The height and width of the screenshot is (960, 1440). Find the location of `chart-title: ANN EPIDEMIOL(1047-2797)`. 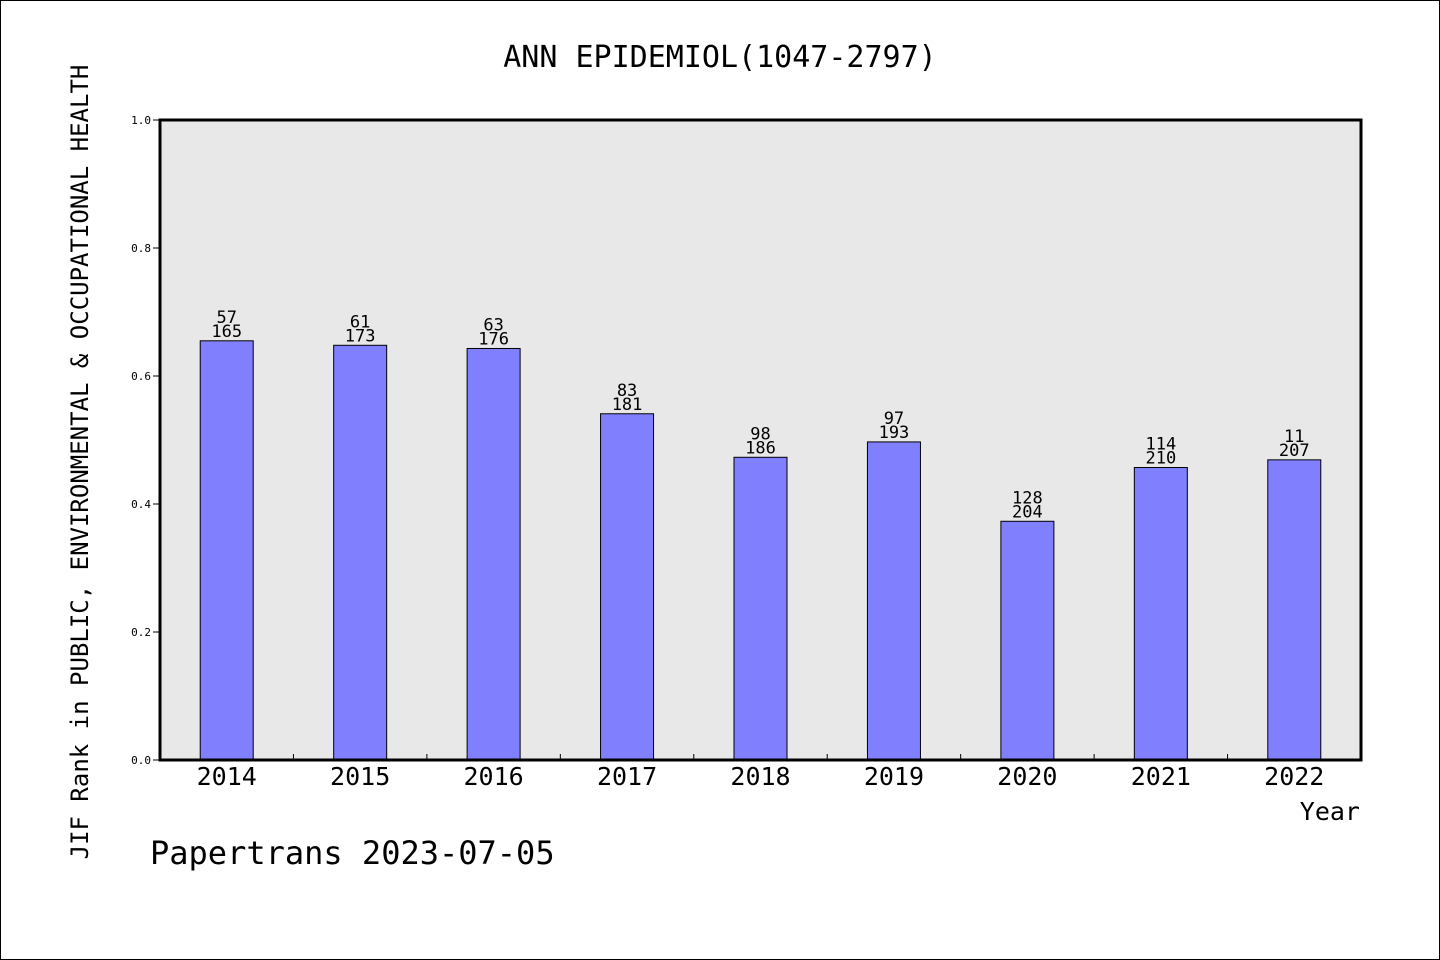

chart-title: ANN EPIDEMIOL(1047-2797) is located at coordinates (719, 57).